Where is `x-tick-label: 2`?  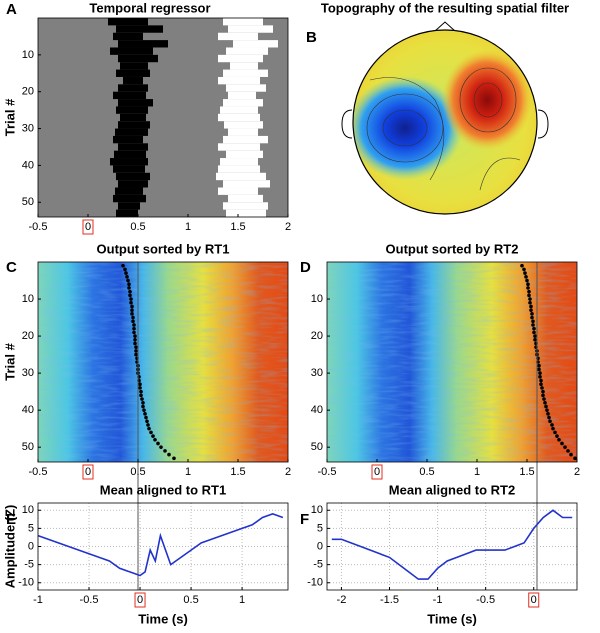 x-tick-label: 2 is located at coordinates (288, 227).